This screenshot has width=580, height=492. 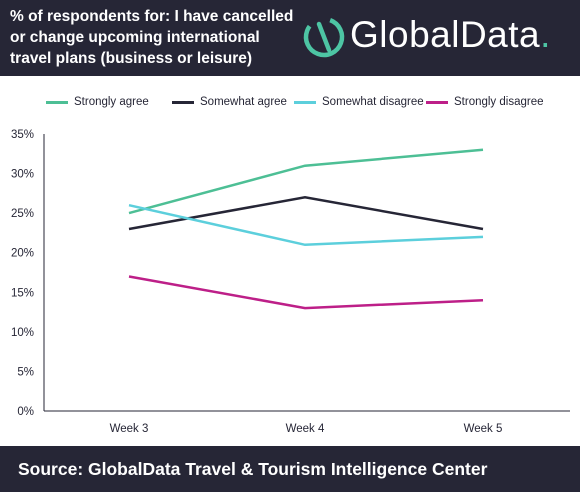 What do you see at coordinates (22, 254) in the screenshot?
I see `y-tick-label: 20%` at bounding box center [22, 254].